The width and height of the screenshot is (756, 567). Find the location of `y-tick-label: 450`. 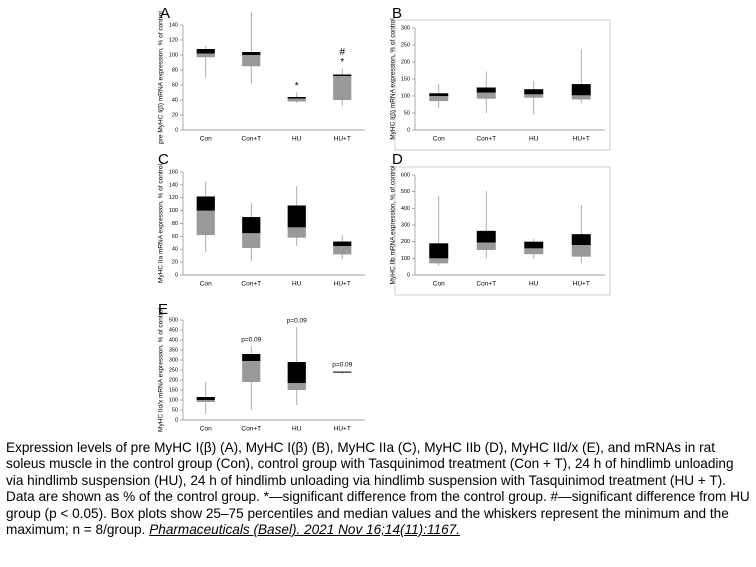

y-tick-label: 450 is located at coordinates (173, 330).